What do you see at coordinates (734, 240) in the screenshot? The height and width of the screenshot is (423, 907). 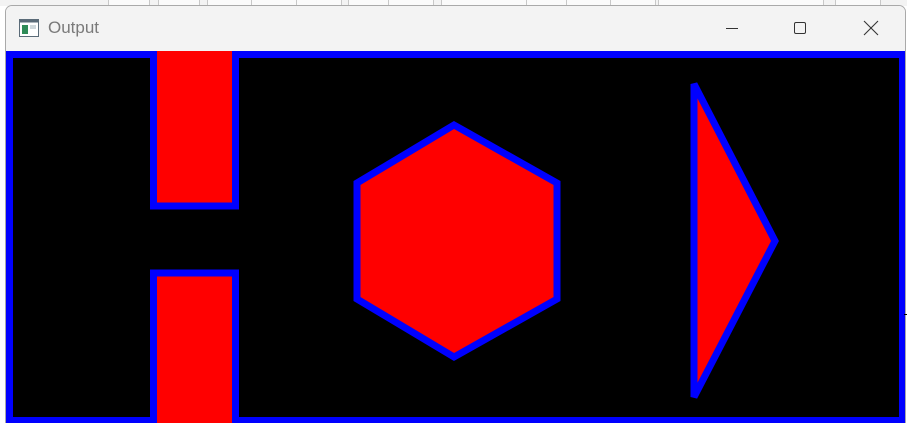 I see `red-triangle` at bounding box center [734, 240].